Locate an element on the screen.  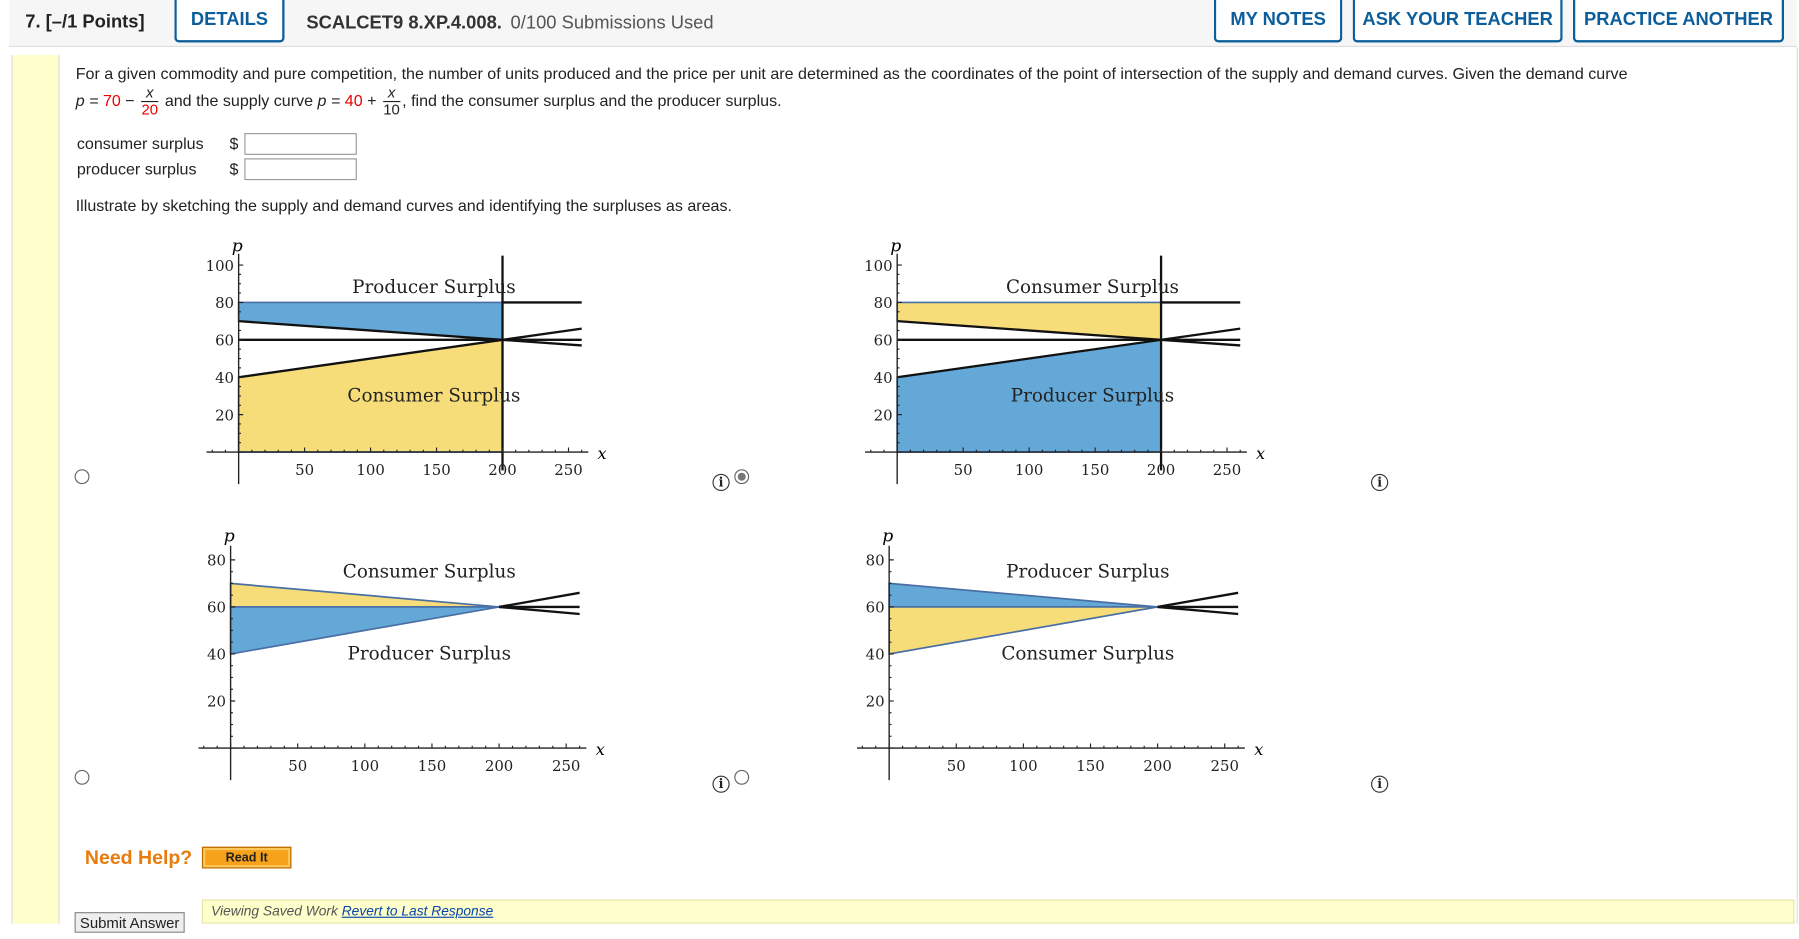
option-3-radio is located at coordinates (82, 777).